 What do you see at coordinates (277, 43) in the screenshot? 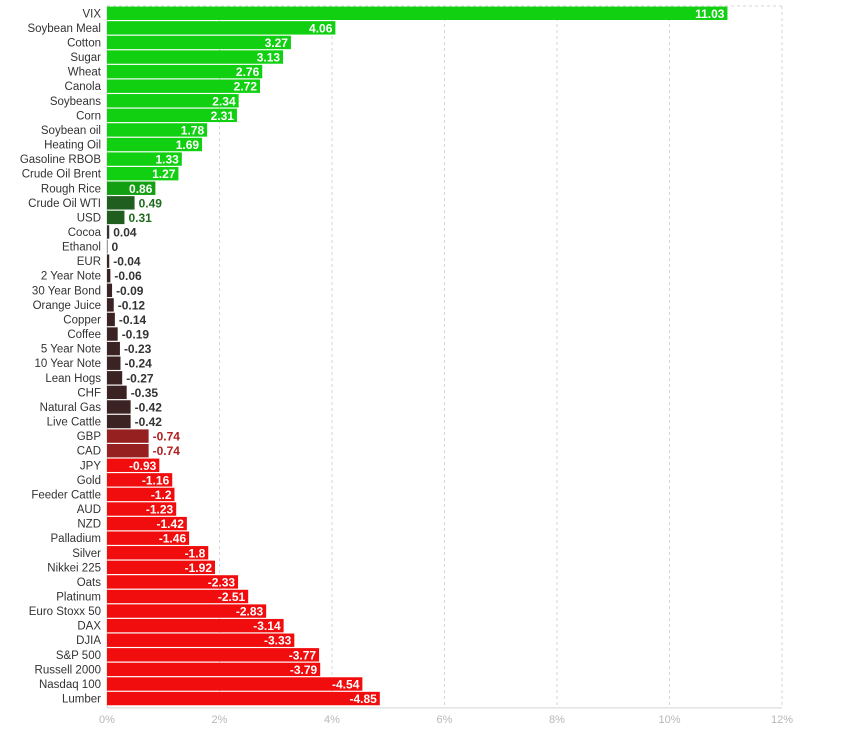
I see `value-label: 3.27` at bounding box center [277, 43].